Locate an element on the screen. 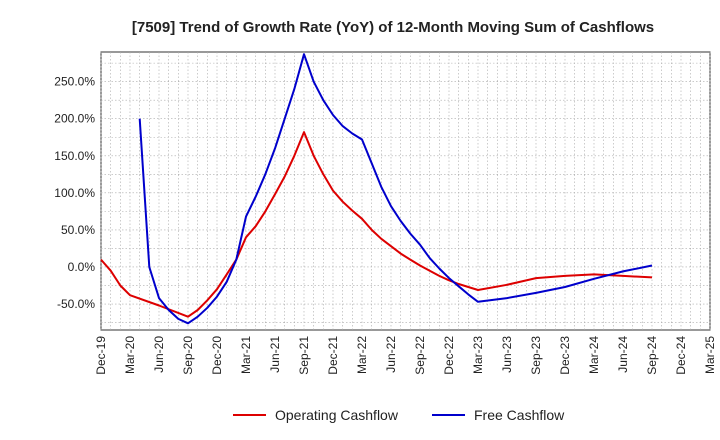 This screenshot has height=440, width=720. x-tick-label: Mar-22 is located at coordinates (362, 355).